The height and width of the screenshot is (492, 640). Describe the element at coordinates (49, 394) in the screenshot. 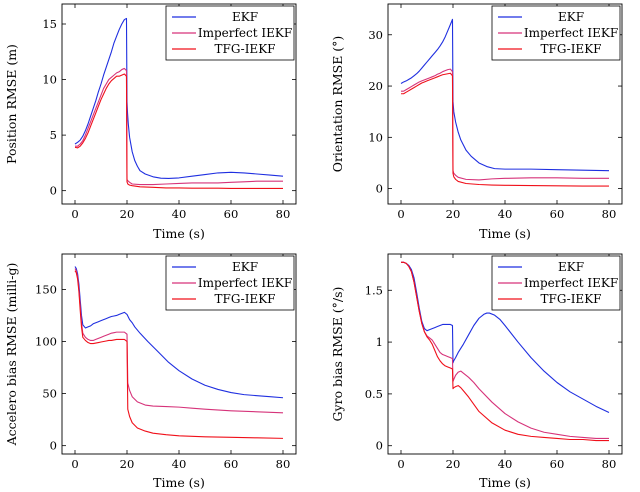

I see `accelero-bias-y-tick-label: 50` at that location.